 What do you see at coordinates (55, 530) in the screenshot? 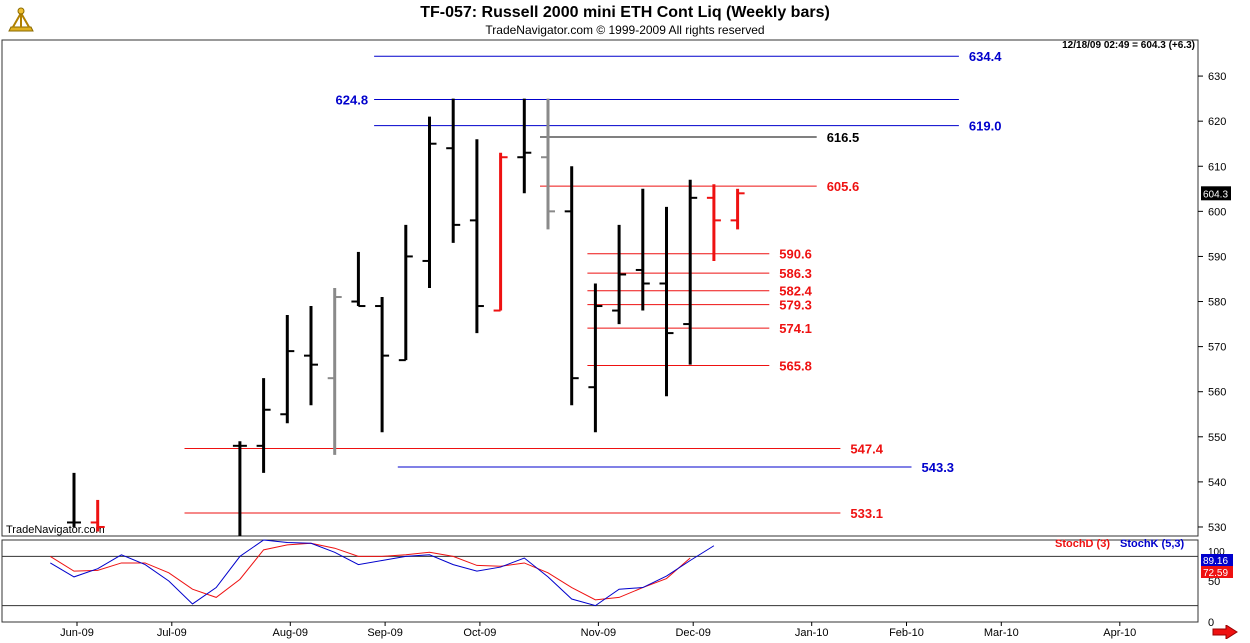
I see `watermark-text: TradeNavigator.com` at bounding box center [55, 530].